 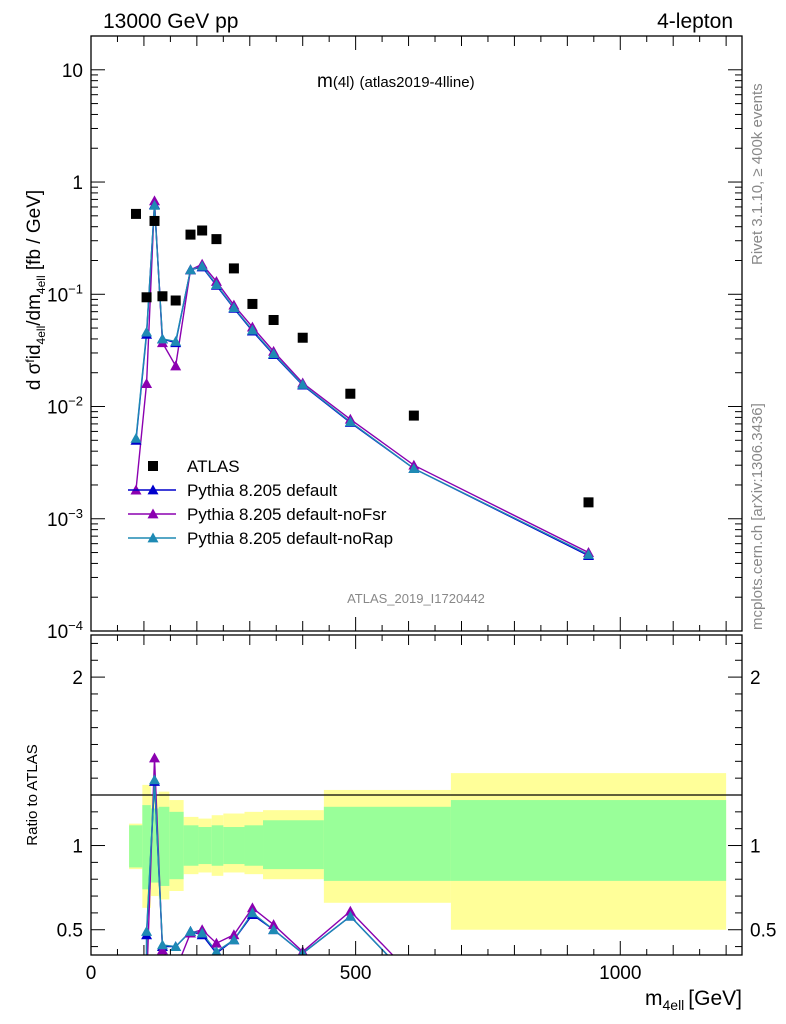 I want to click on x-tick-label: 500, so click(x=356, y=973).